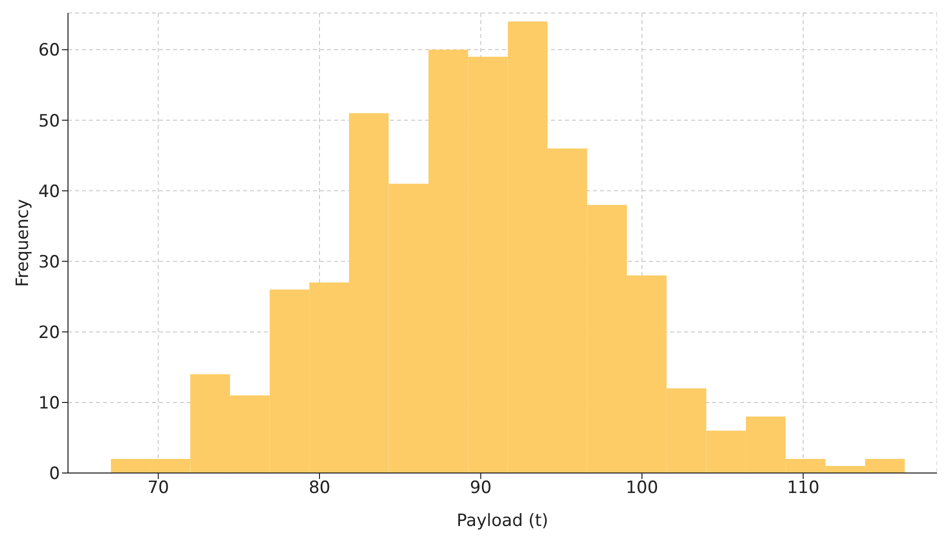 Image resolution: width=945 pixels, height=541 pixels. Describe the element at coordinates (49, 121) in the screenshot. I see `y-tick-label: 50` at that location.